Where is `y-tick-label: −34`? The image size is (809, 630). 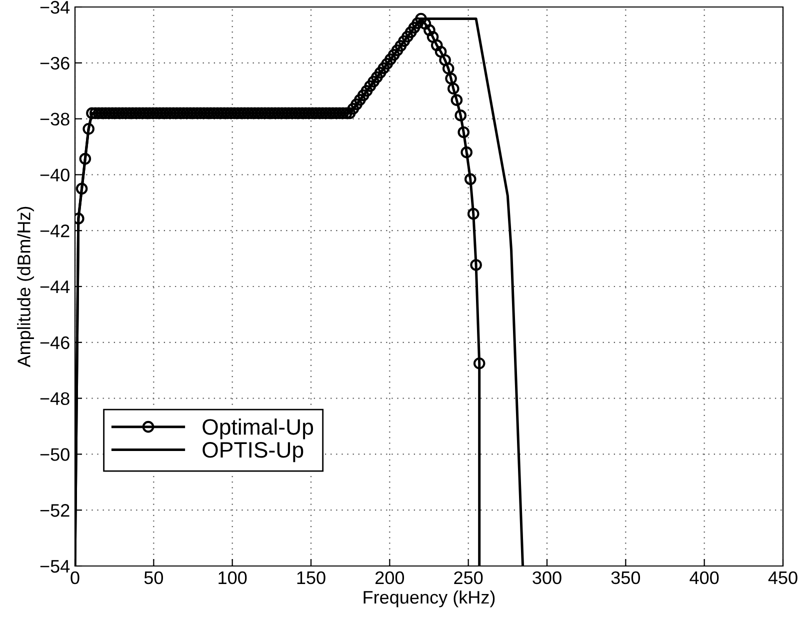
y-tick-label: −34 is located at coordinates (55, 7).